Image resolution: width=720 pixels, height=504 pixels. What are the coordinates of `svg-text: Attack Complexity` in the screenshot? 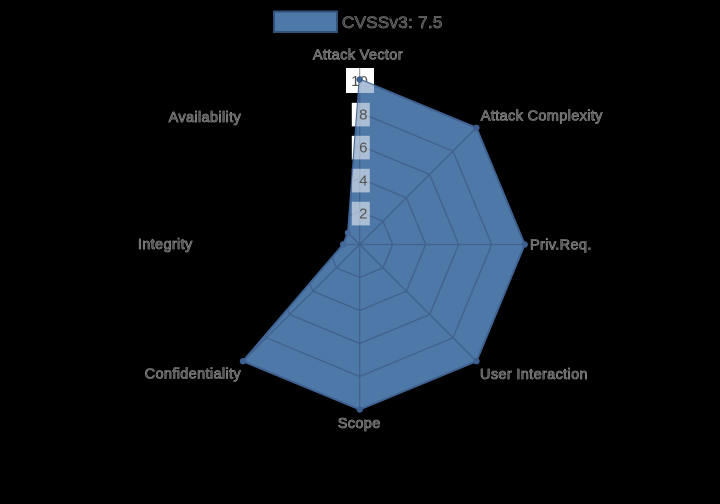 It's located at (542, 117).